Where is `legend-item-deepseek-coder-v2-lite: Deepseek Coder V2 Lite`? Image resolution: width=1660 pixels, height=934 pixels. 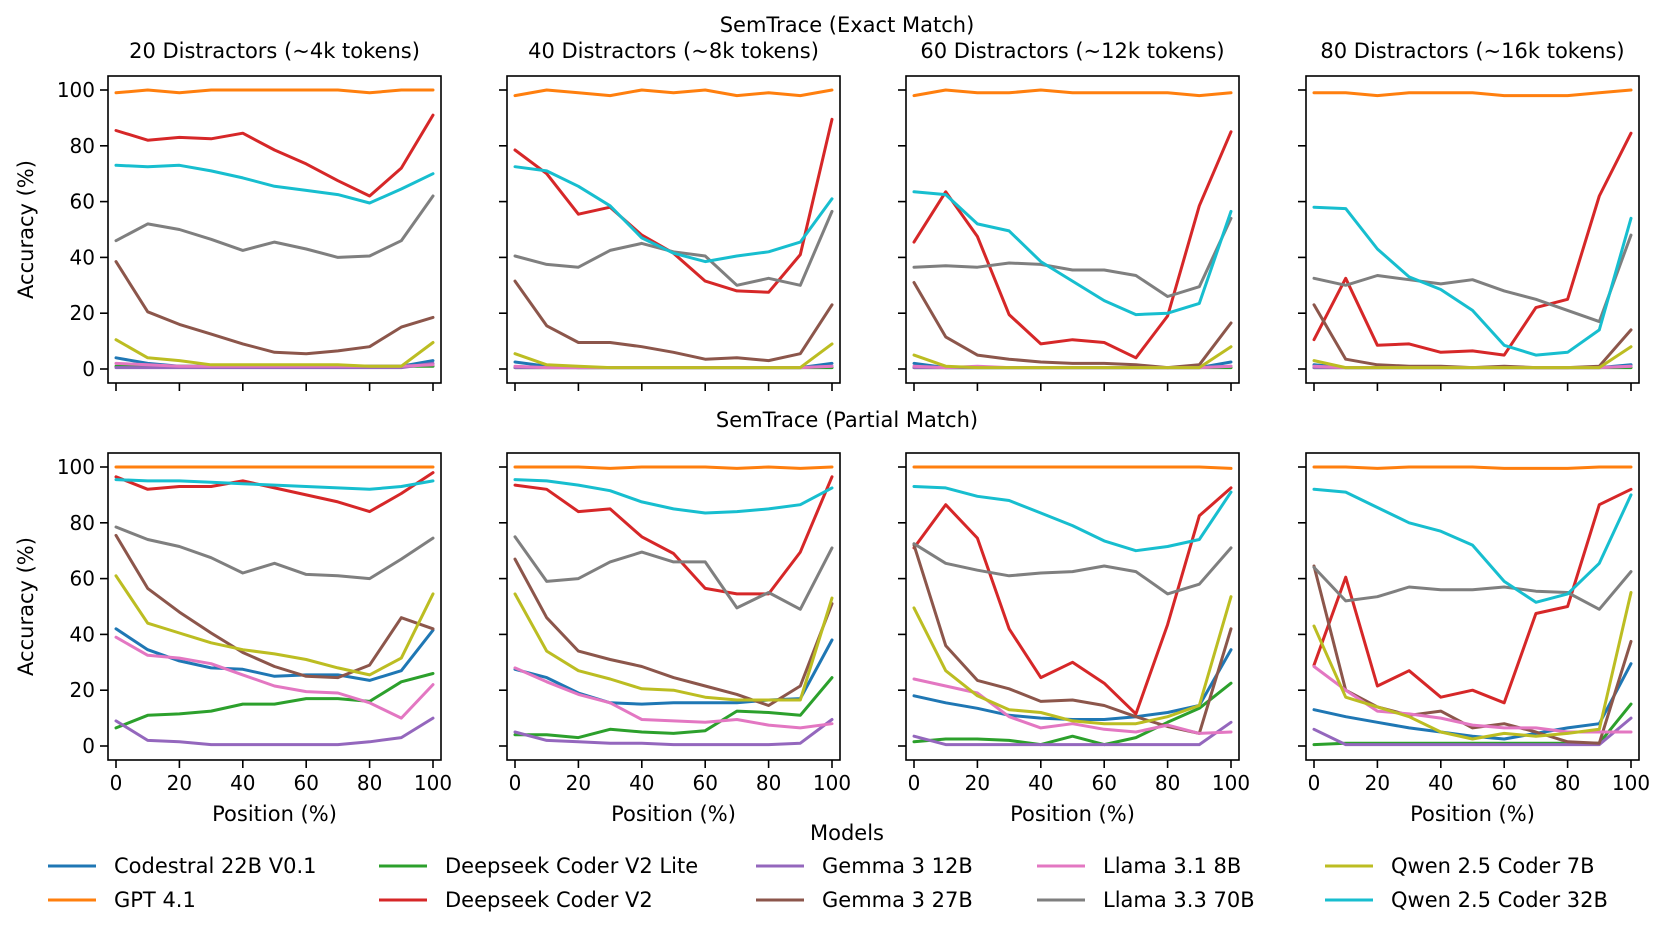
legend-item-deepseek-coder-v2-lite: Deepseek Coder V2 Lite is located at coordinates (538, 866).